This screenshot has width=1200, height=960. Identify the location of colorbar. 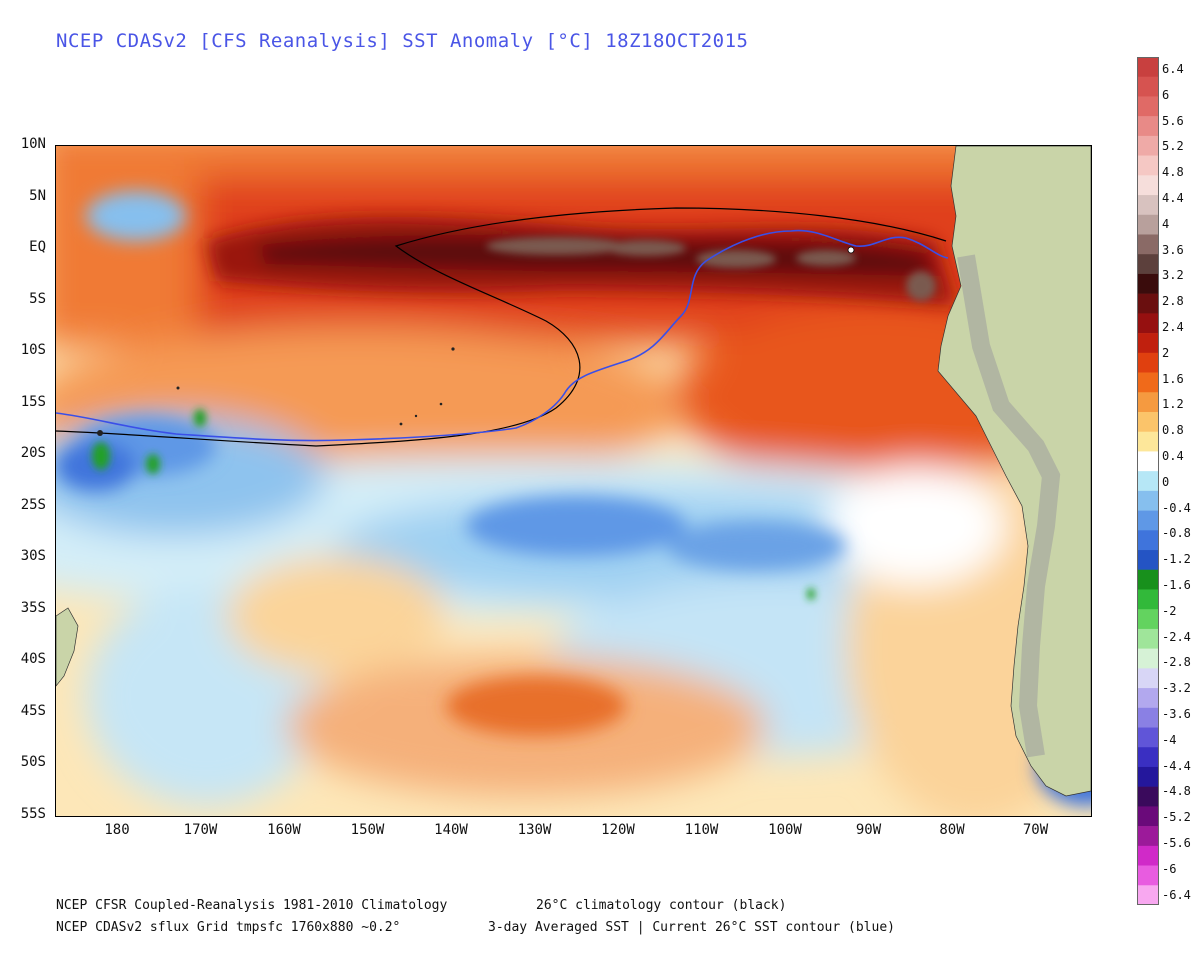
(1148, 481).